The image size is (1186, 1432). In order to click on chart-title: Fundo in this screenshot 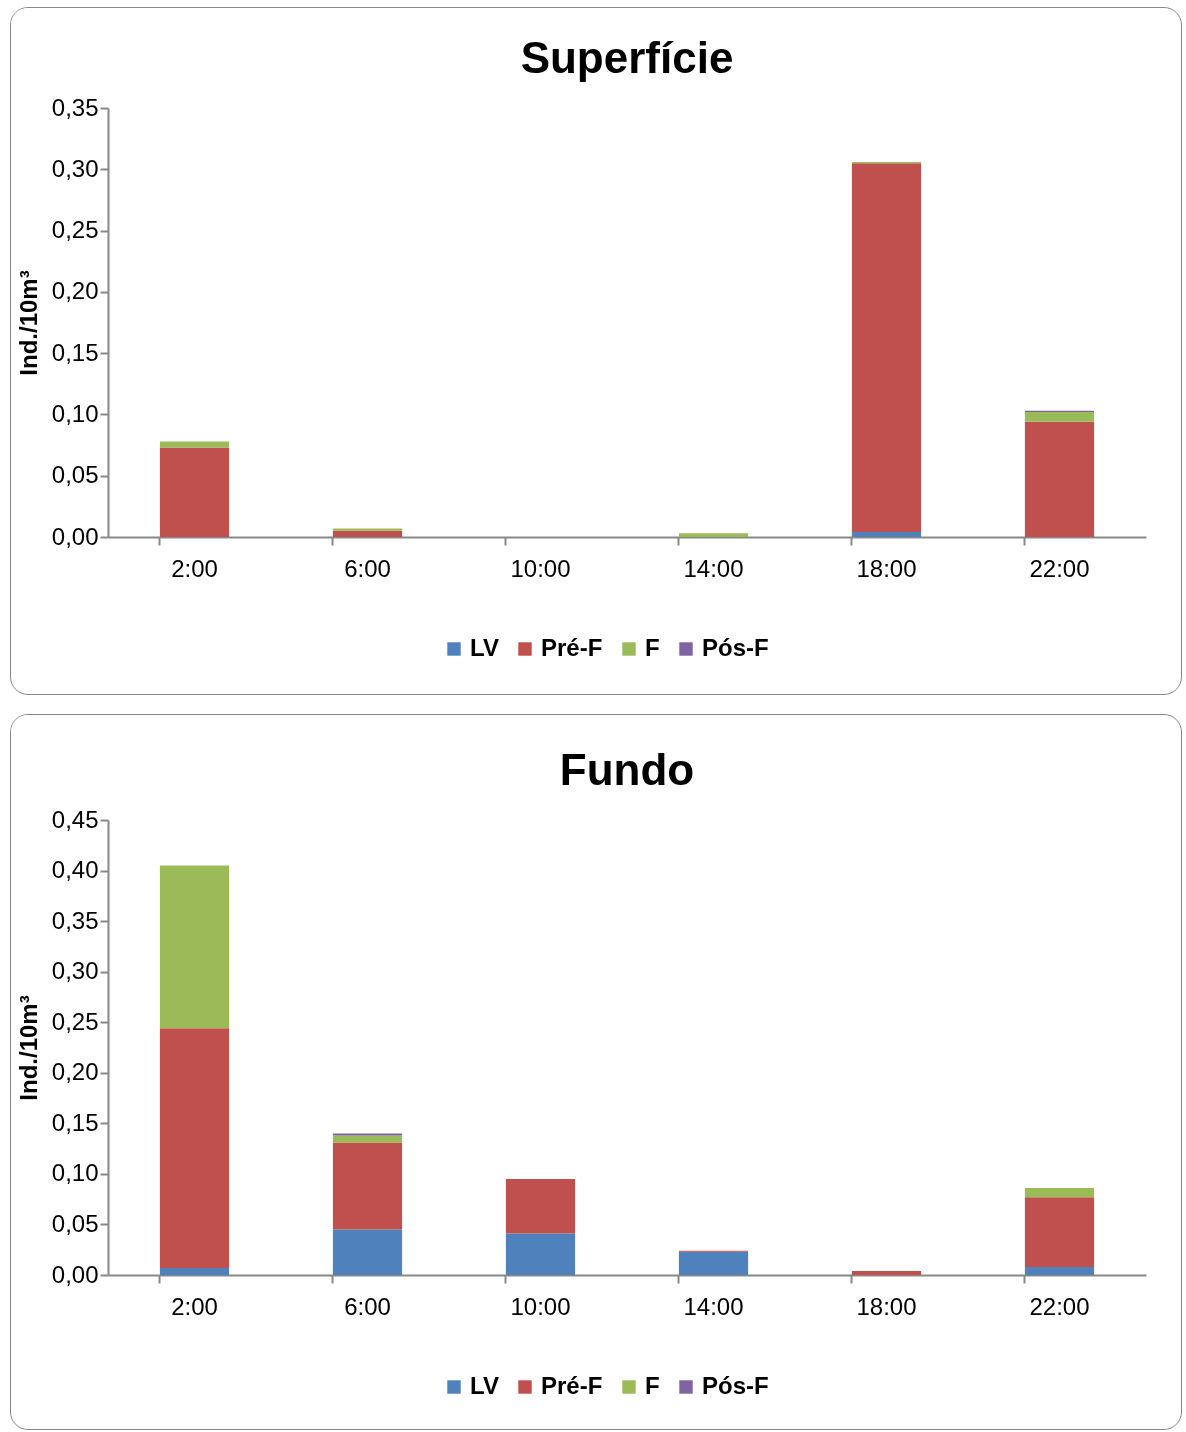, I will do `click(627, 769)`.